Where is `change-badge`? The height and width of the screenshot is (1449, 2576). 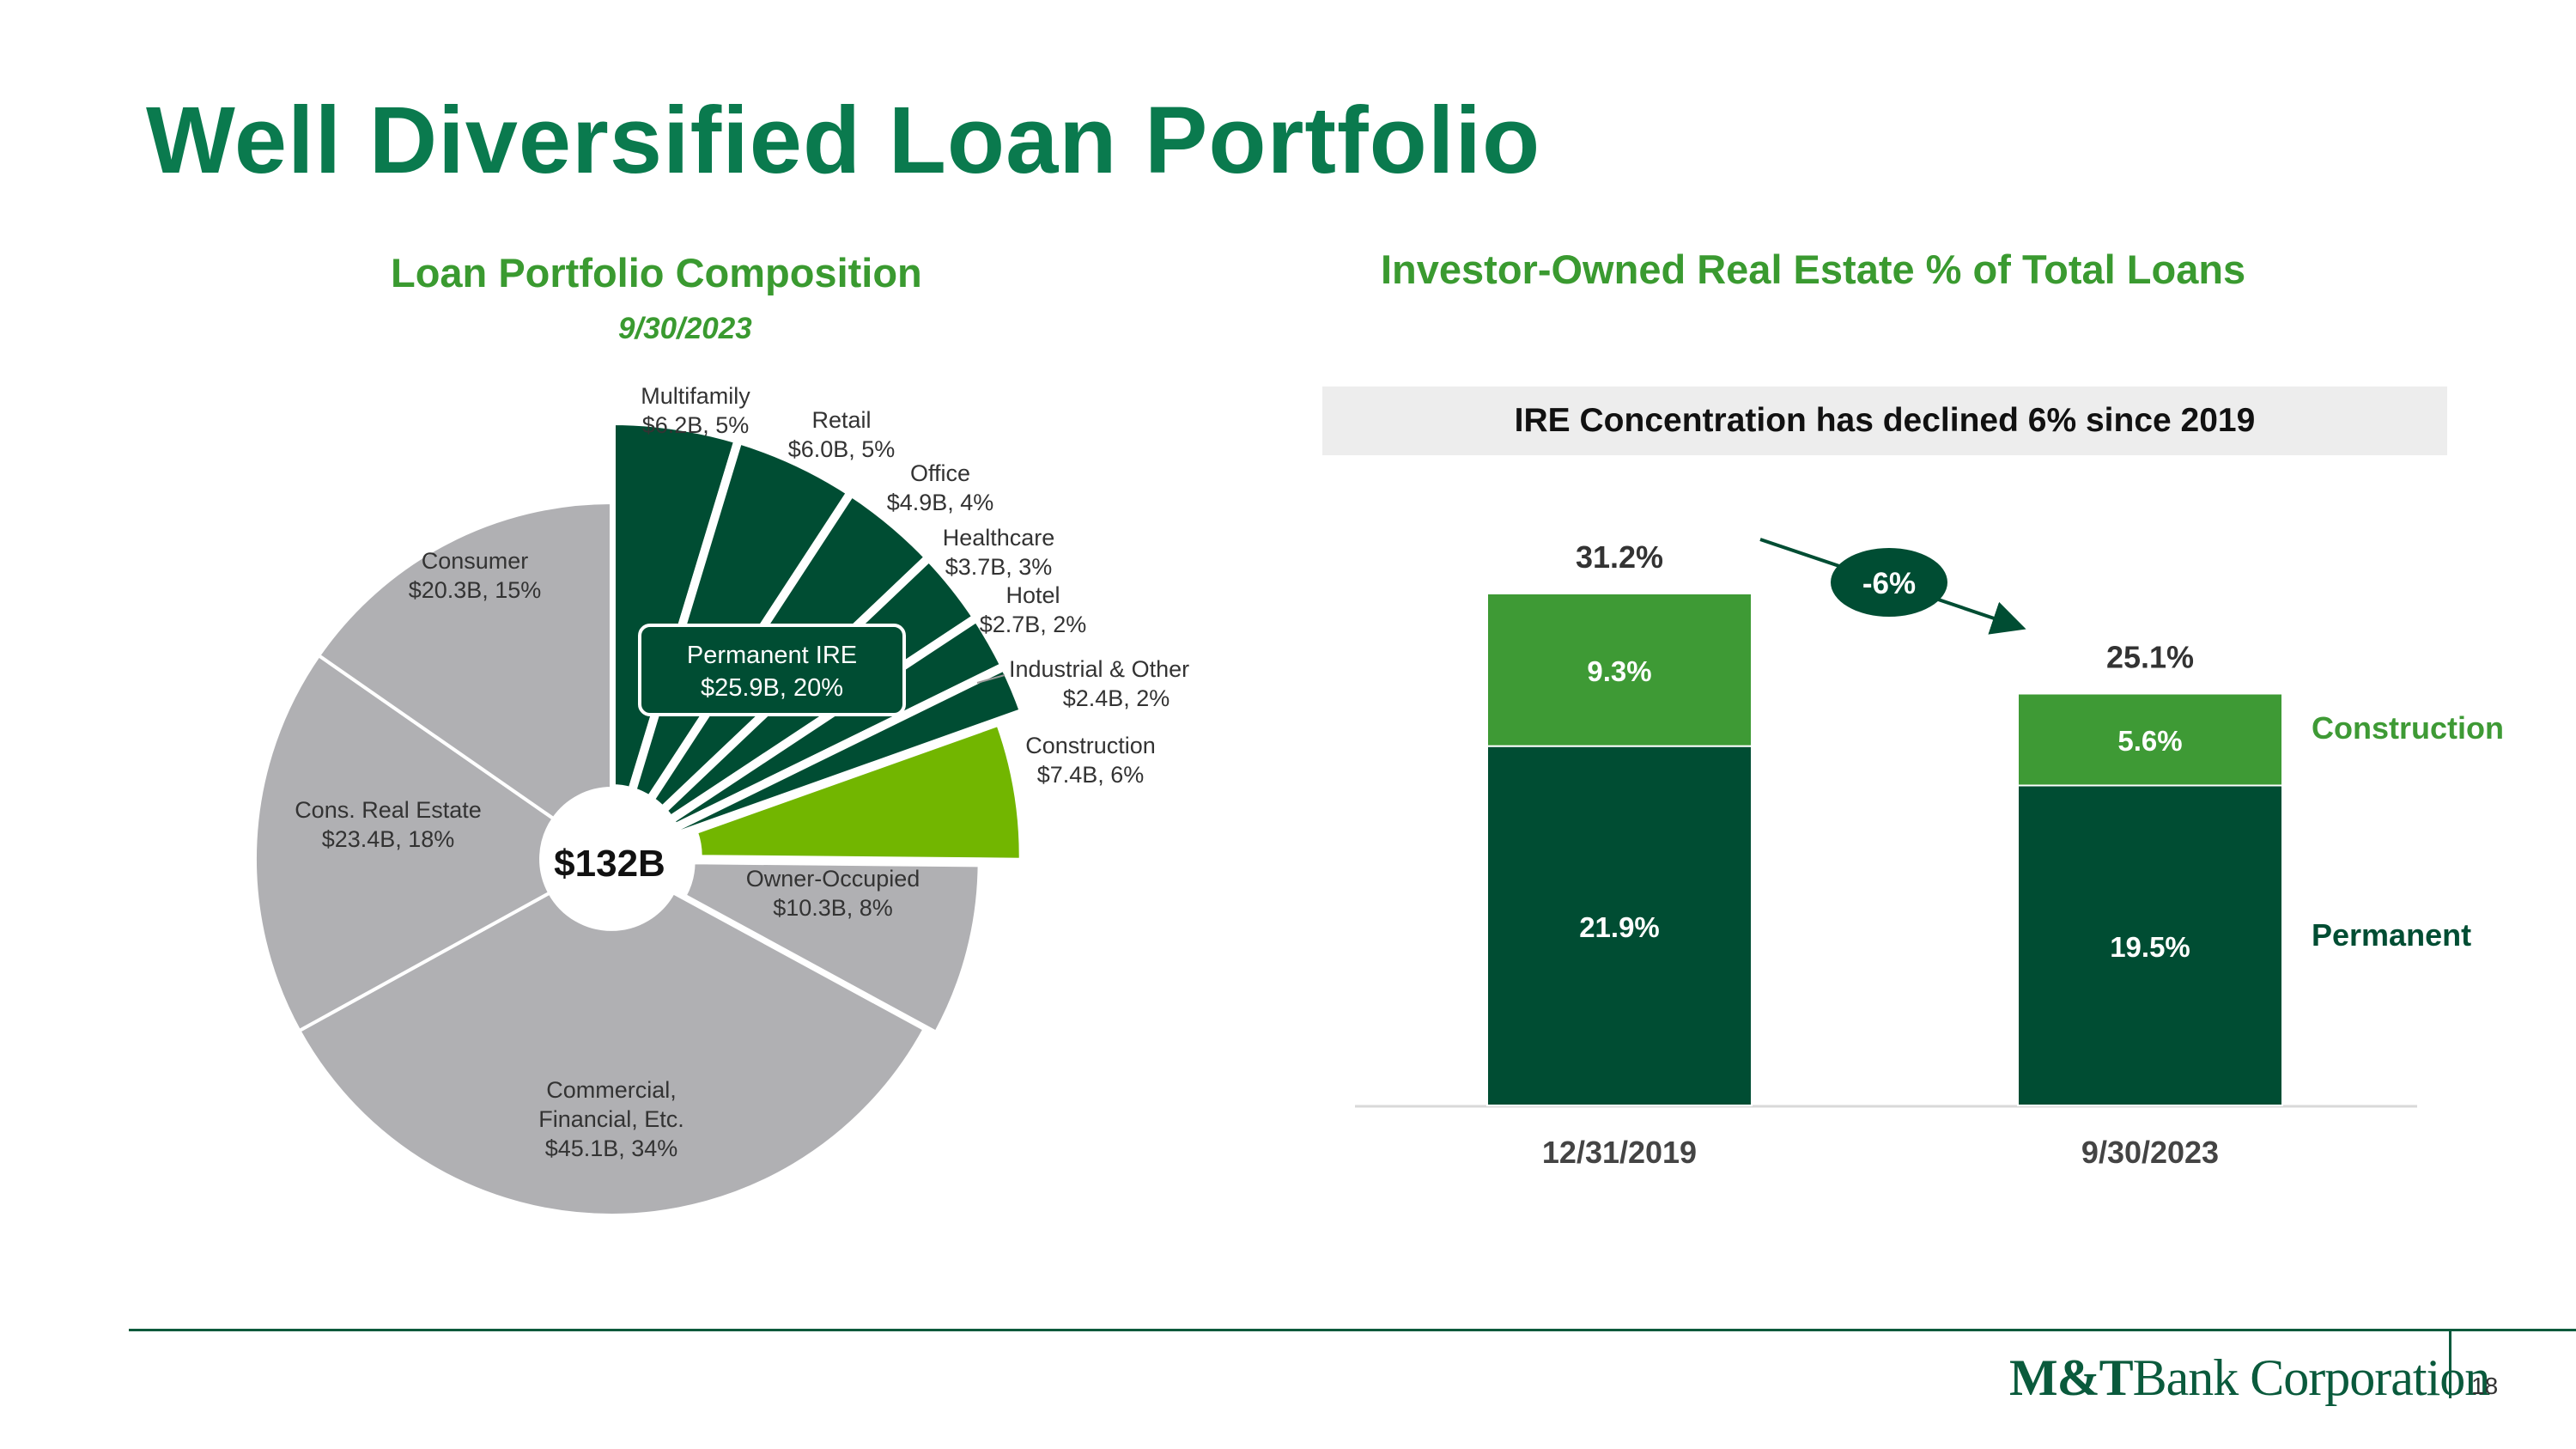 change-badge is located at coordinates (1889, 582).